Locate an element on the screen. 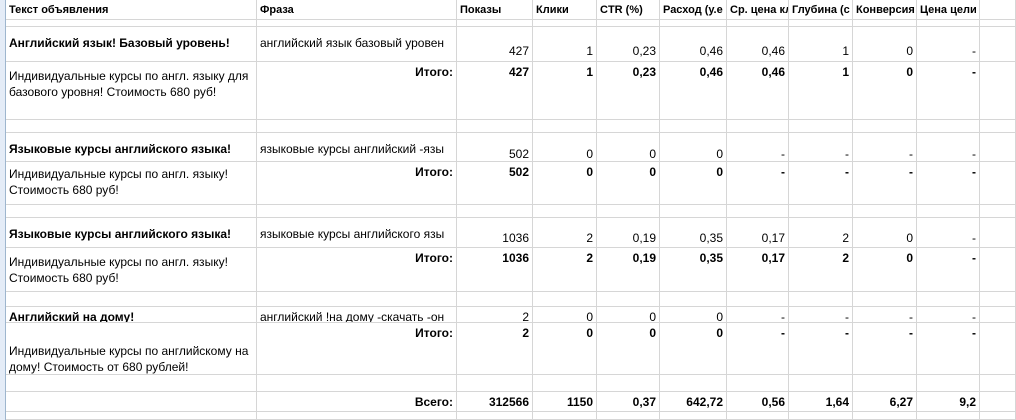 The width and height of the screenshot is (1016, 420). stat-value: 0,35 is located at coordinates (693, 233).